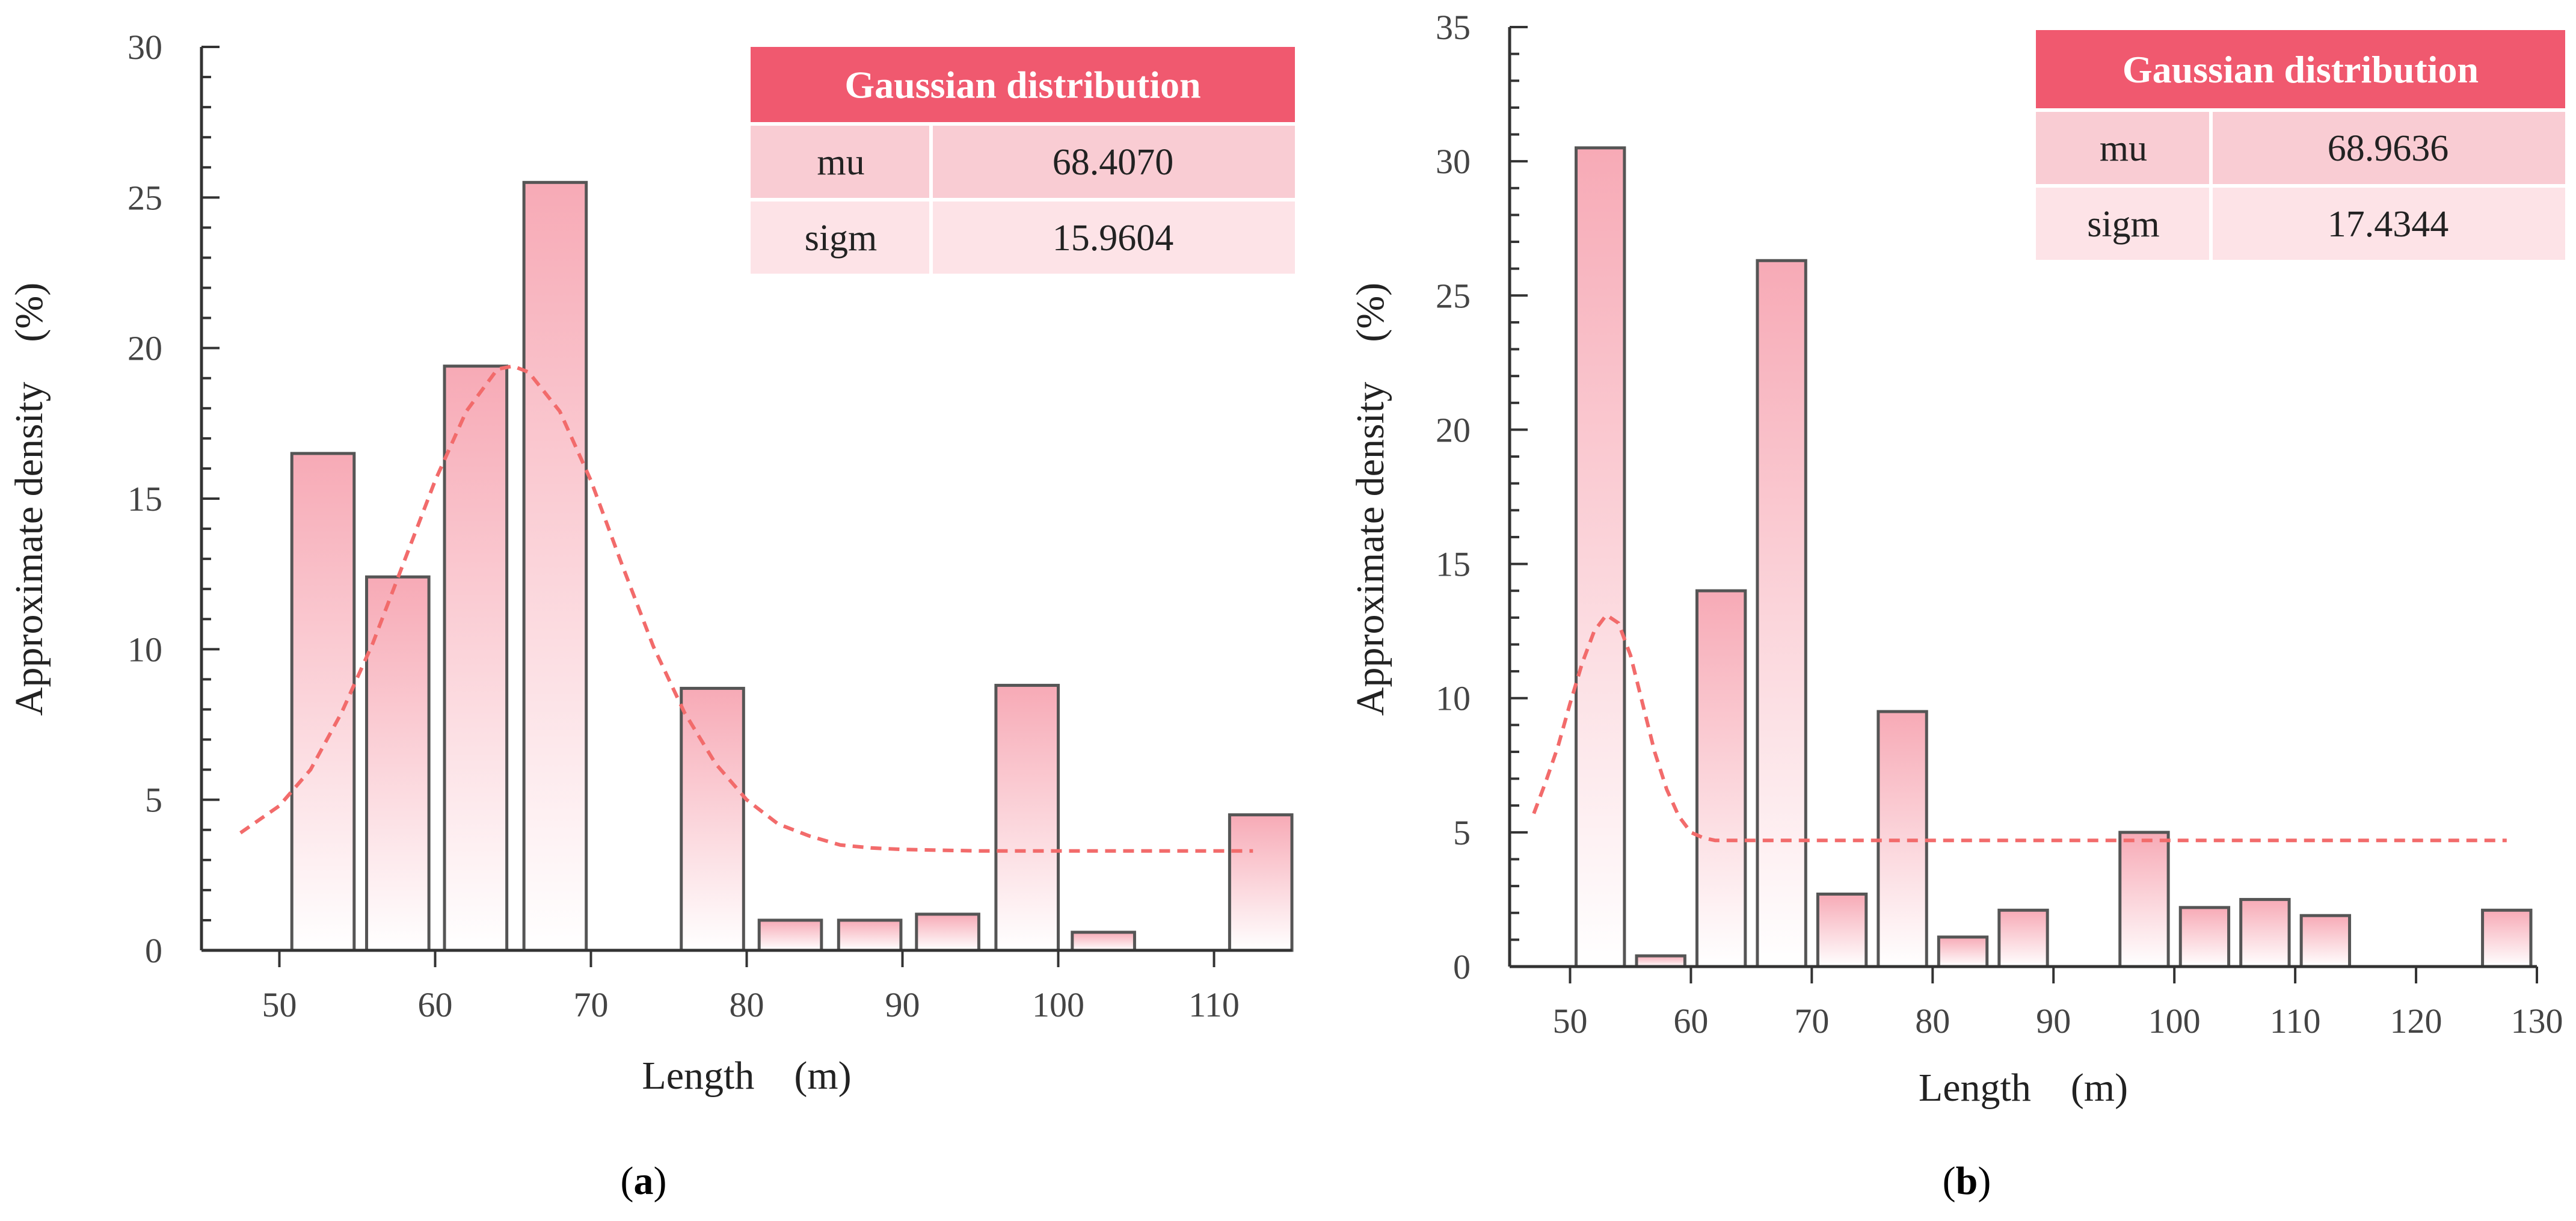  I want to click on panel-label: b, so click(1967, 1181).